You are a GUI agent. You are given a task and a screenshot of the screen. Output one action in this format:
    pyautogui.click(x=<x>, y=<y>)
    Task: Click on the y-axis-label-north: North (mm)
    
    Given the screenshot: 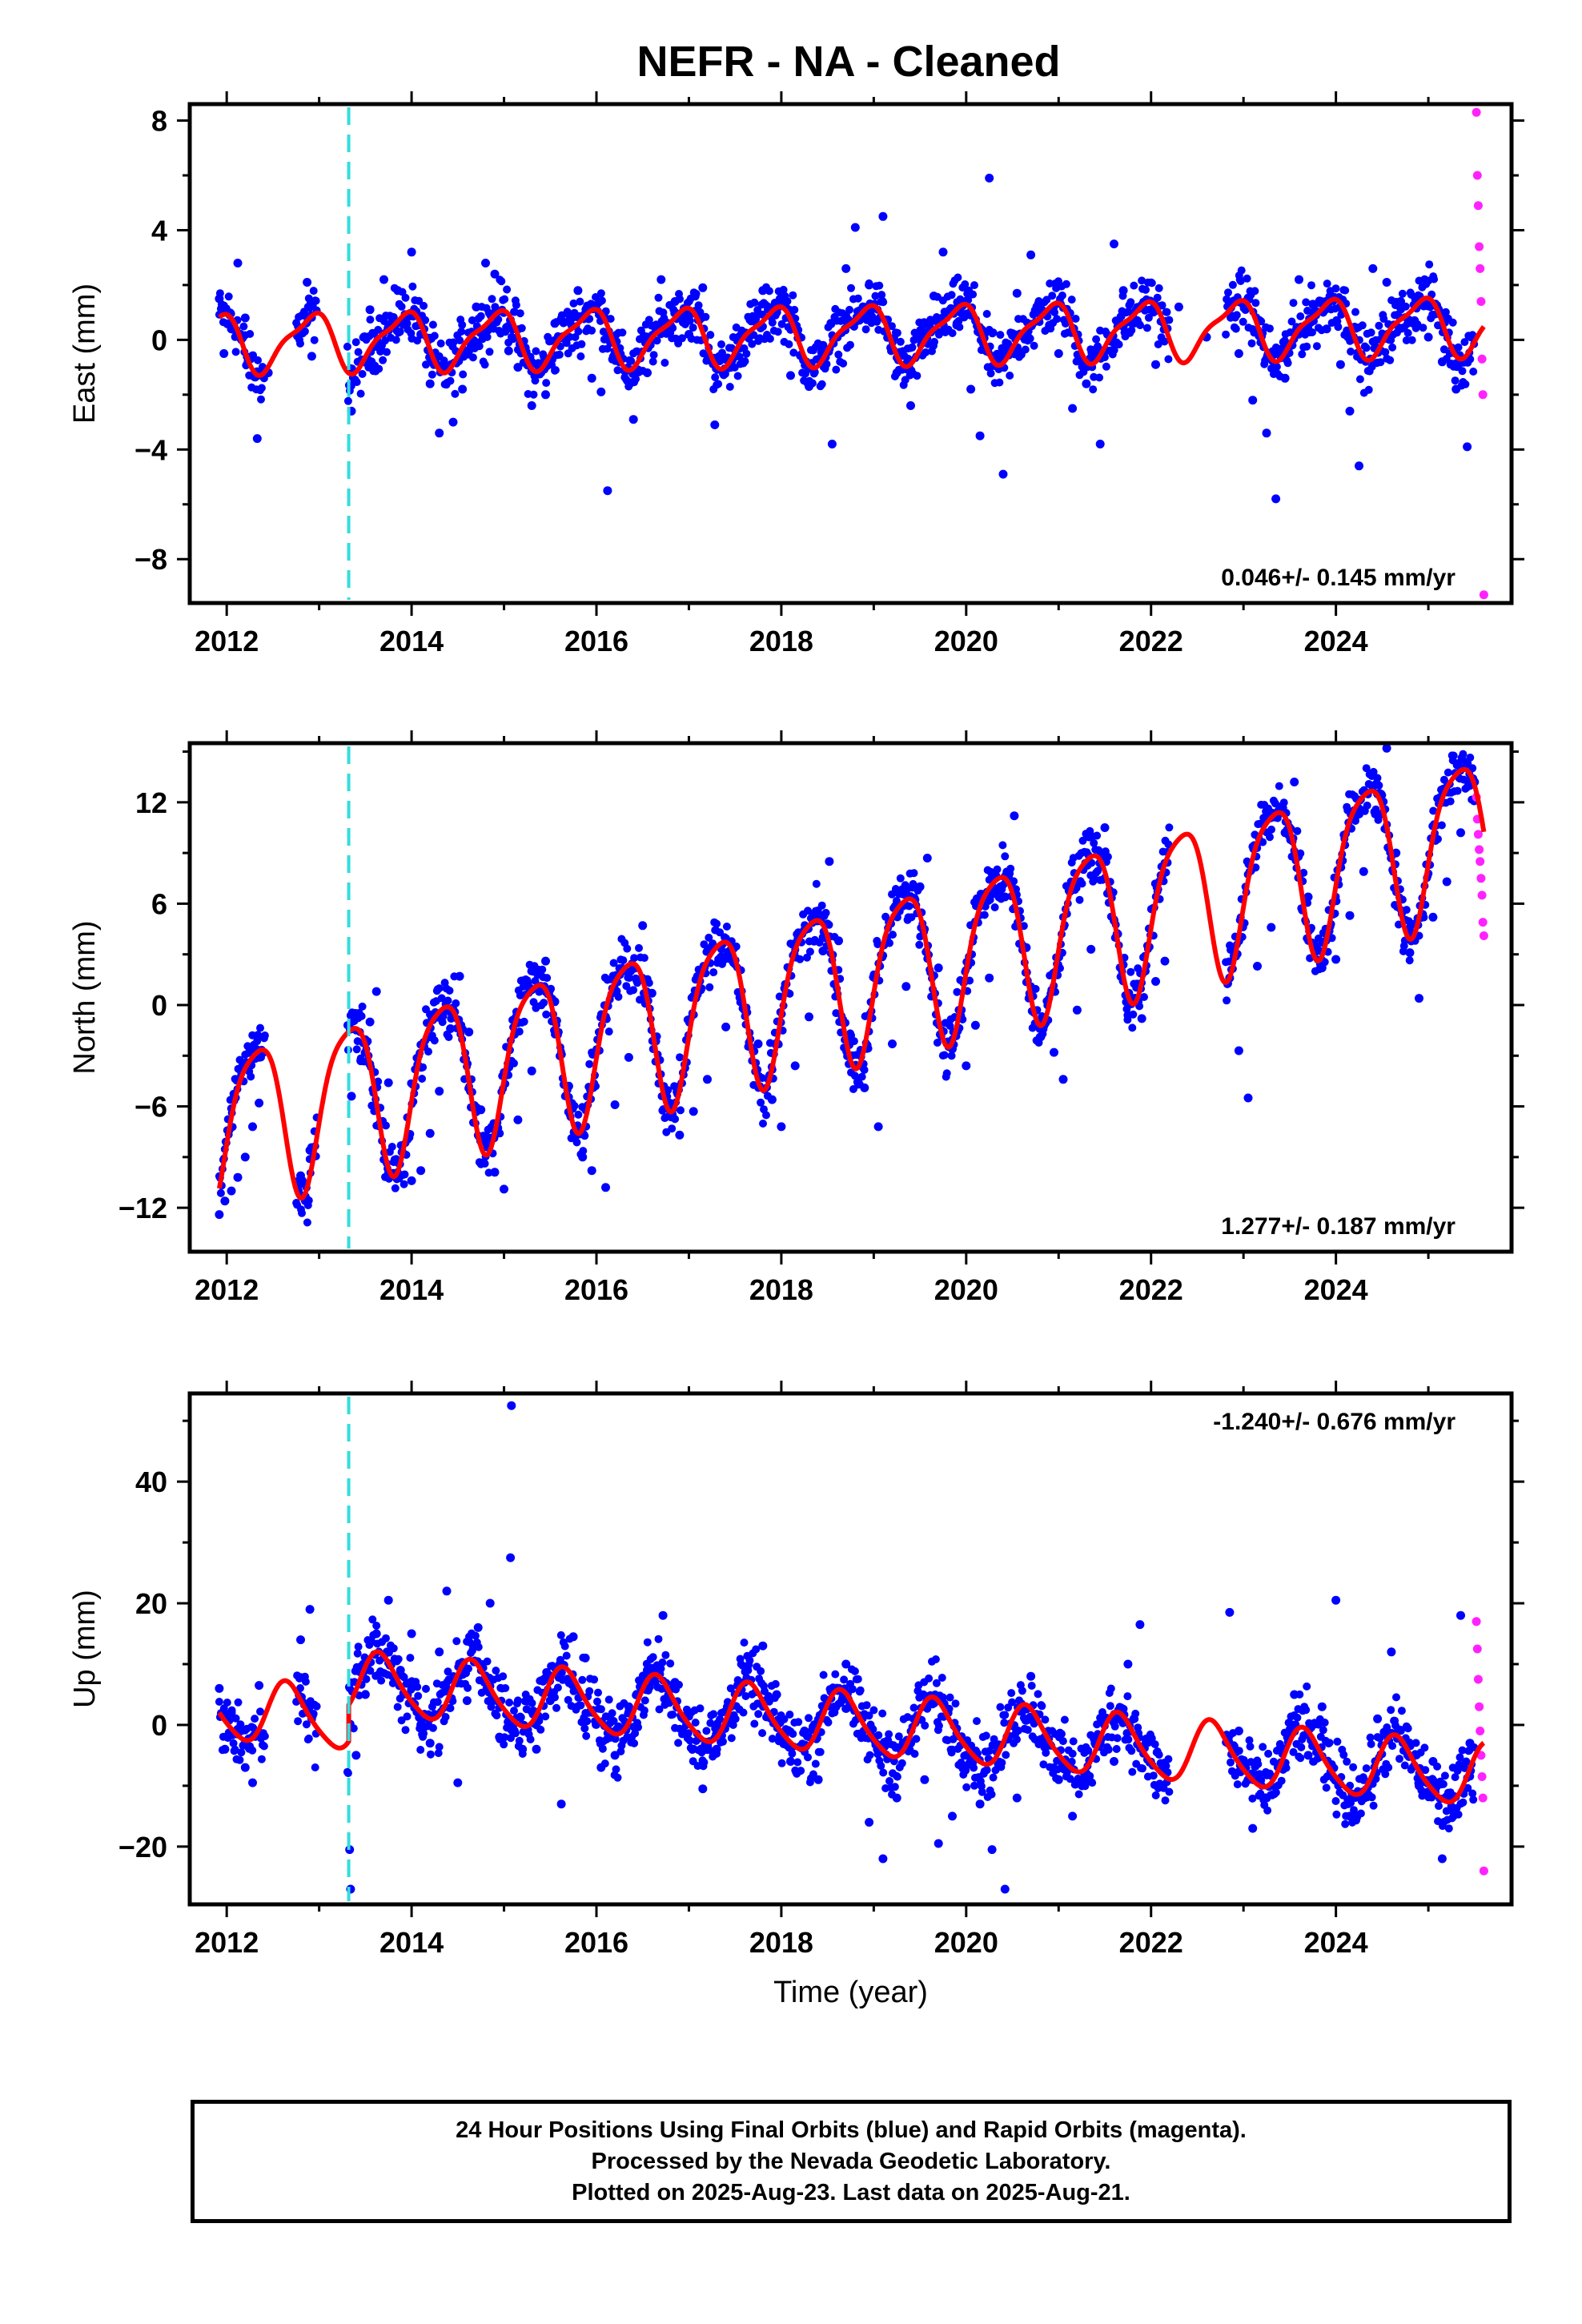 What is the action you would take?
    pyautogui.click(x=85, y=997)
    